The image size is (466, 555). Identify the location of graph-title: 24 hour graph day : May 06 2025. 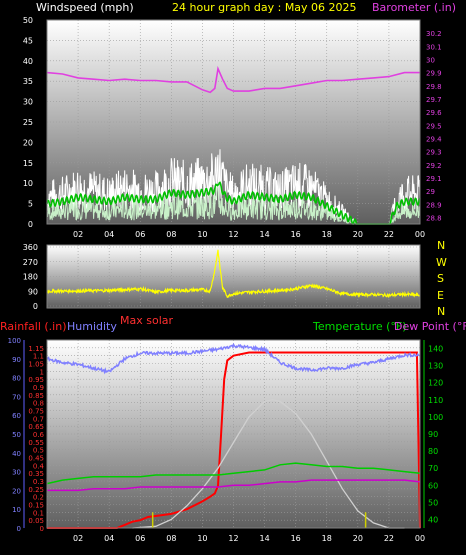
(264, 7).